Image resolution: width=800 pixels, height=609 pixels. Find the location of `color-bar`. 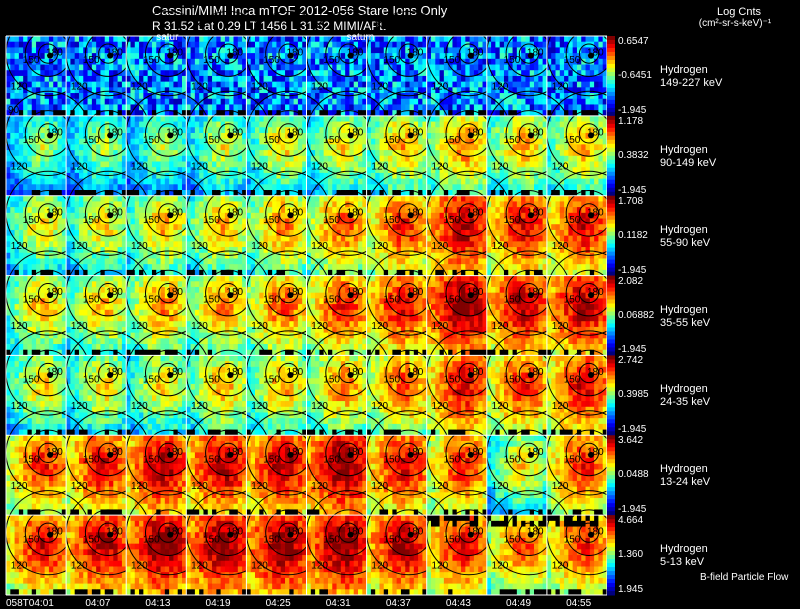

color-bar is located at coordinates (611, 395).